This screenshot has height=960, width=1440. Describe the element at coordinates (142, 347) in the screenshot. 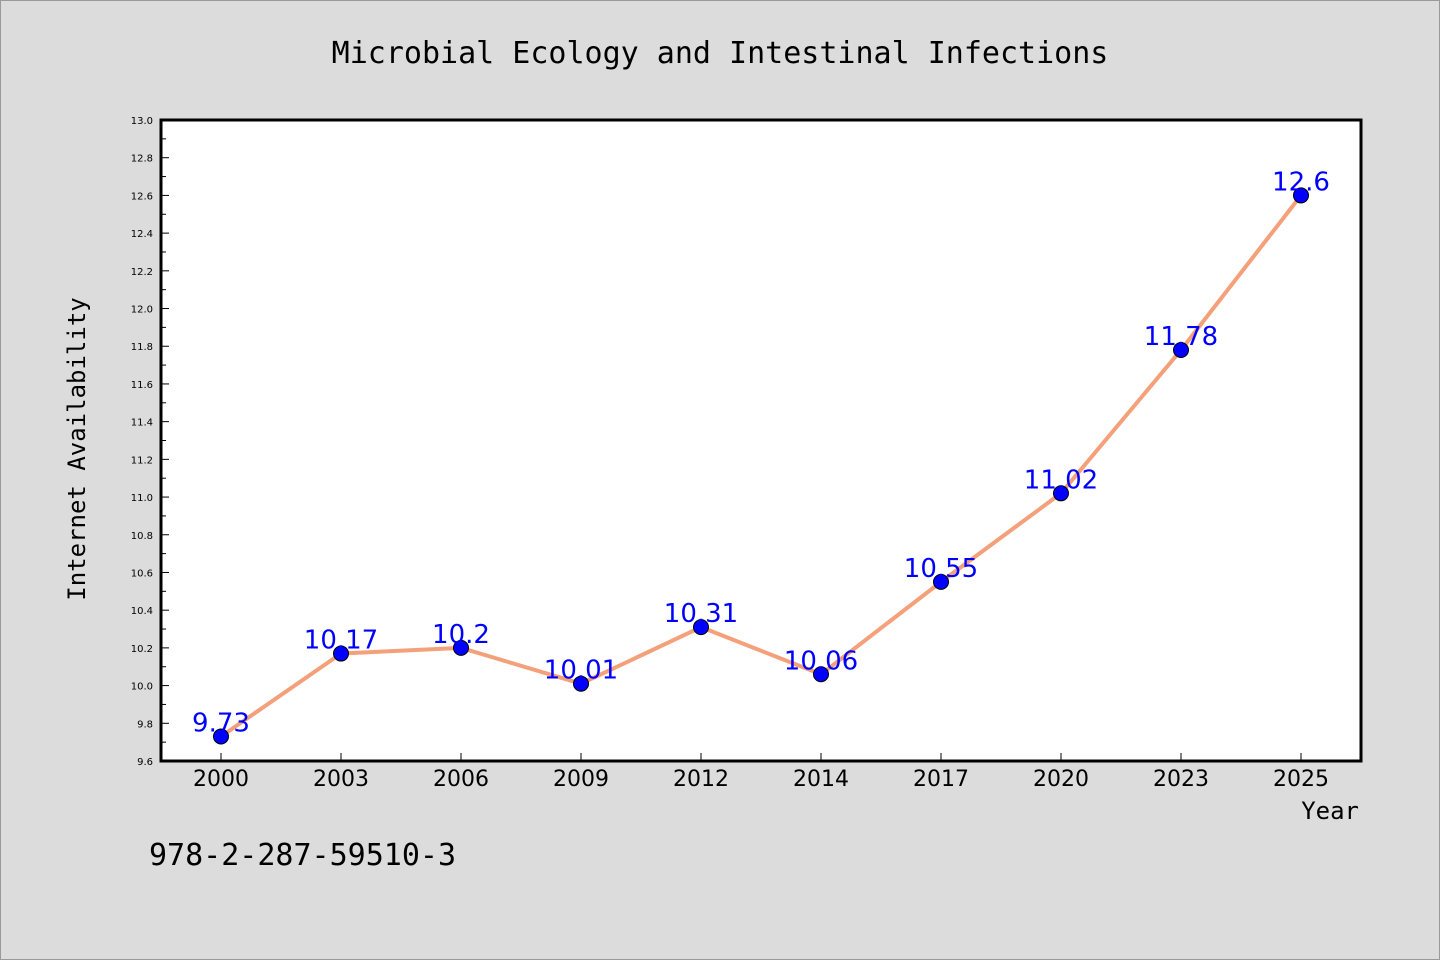

I see `y-tick-label: 11.8` at that location.